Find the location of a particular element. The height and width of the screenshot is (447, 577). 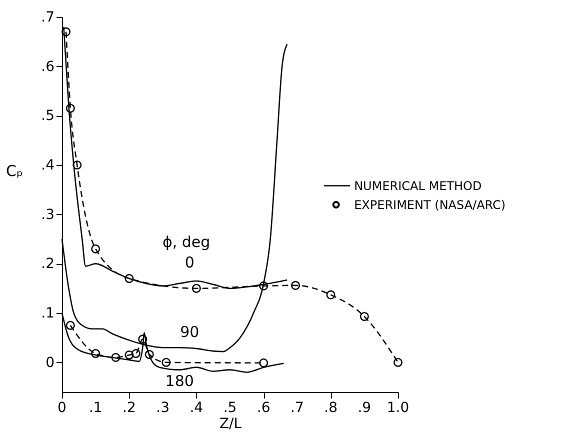

y-tick-label: 0 is located at coordinates (50, 362).